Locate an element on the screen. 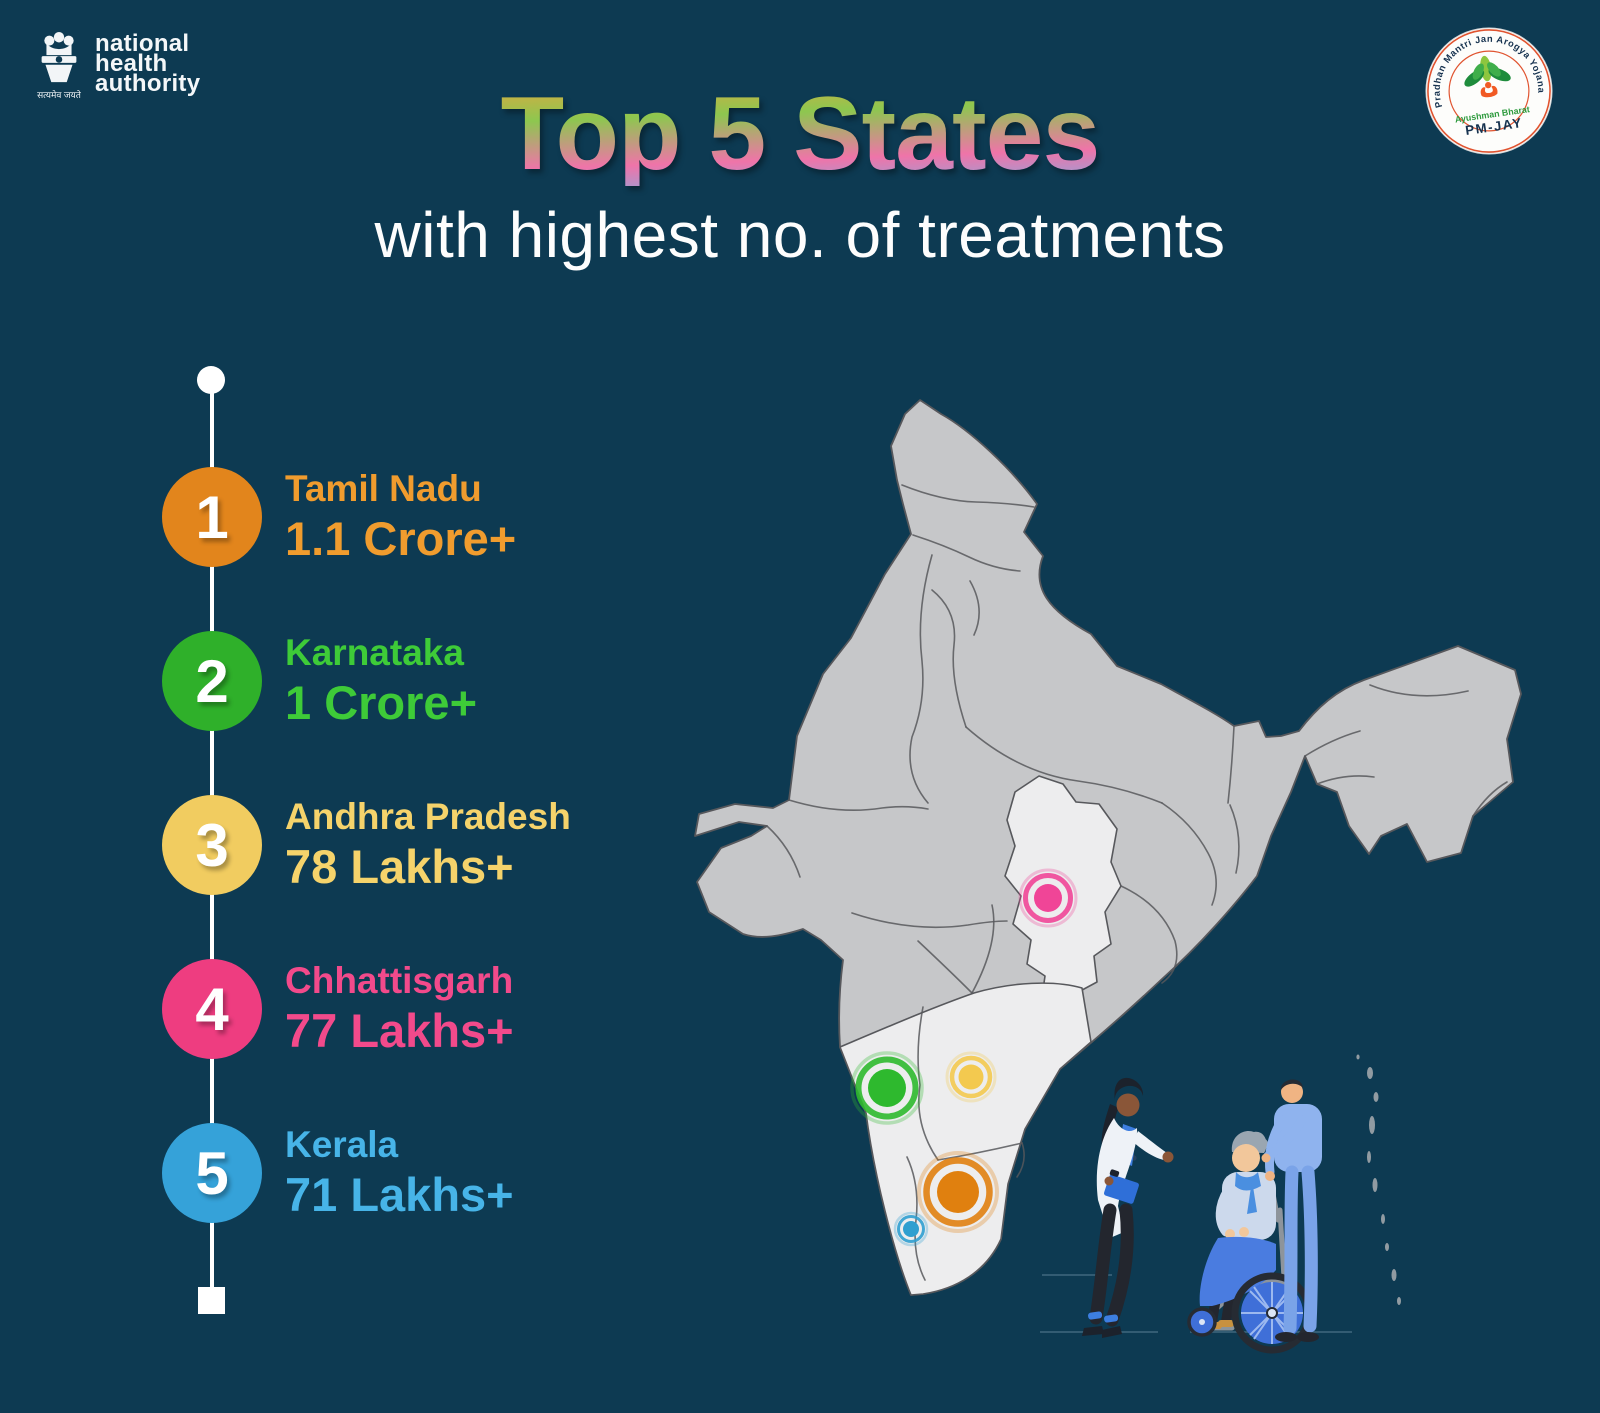 The image size is (1600, 1413). marker-andhra-pradesh is located at coordinates (971, 1077).